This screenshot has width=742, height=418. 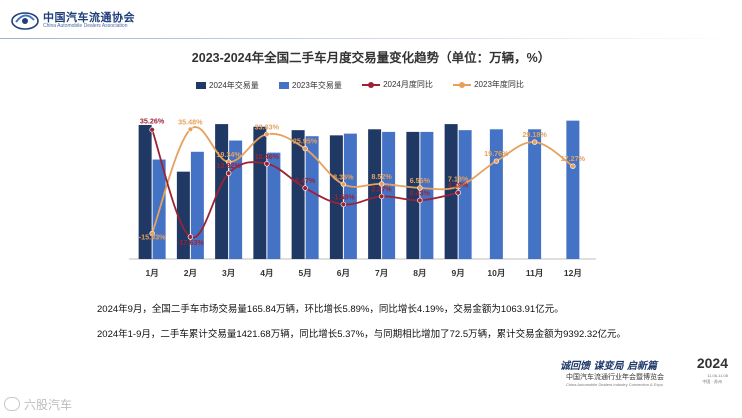 I want to click on watermark-text: 六股汽车, so click(x=48, y=405).